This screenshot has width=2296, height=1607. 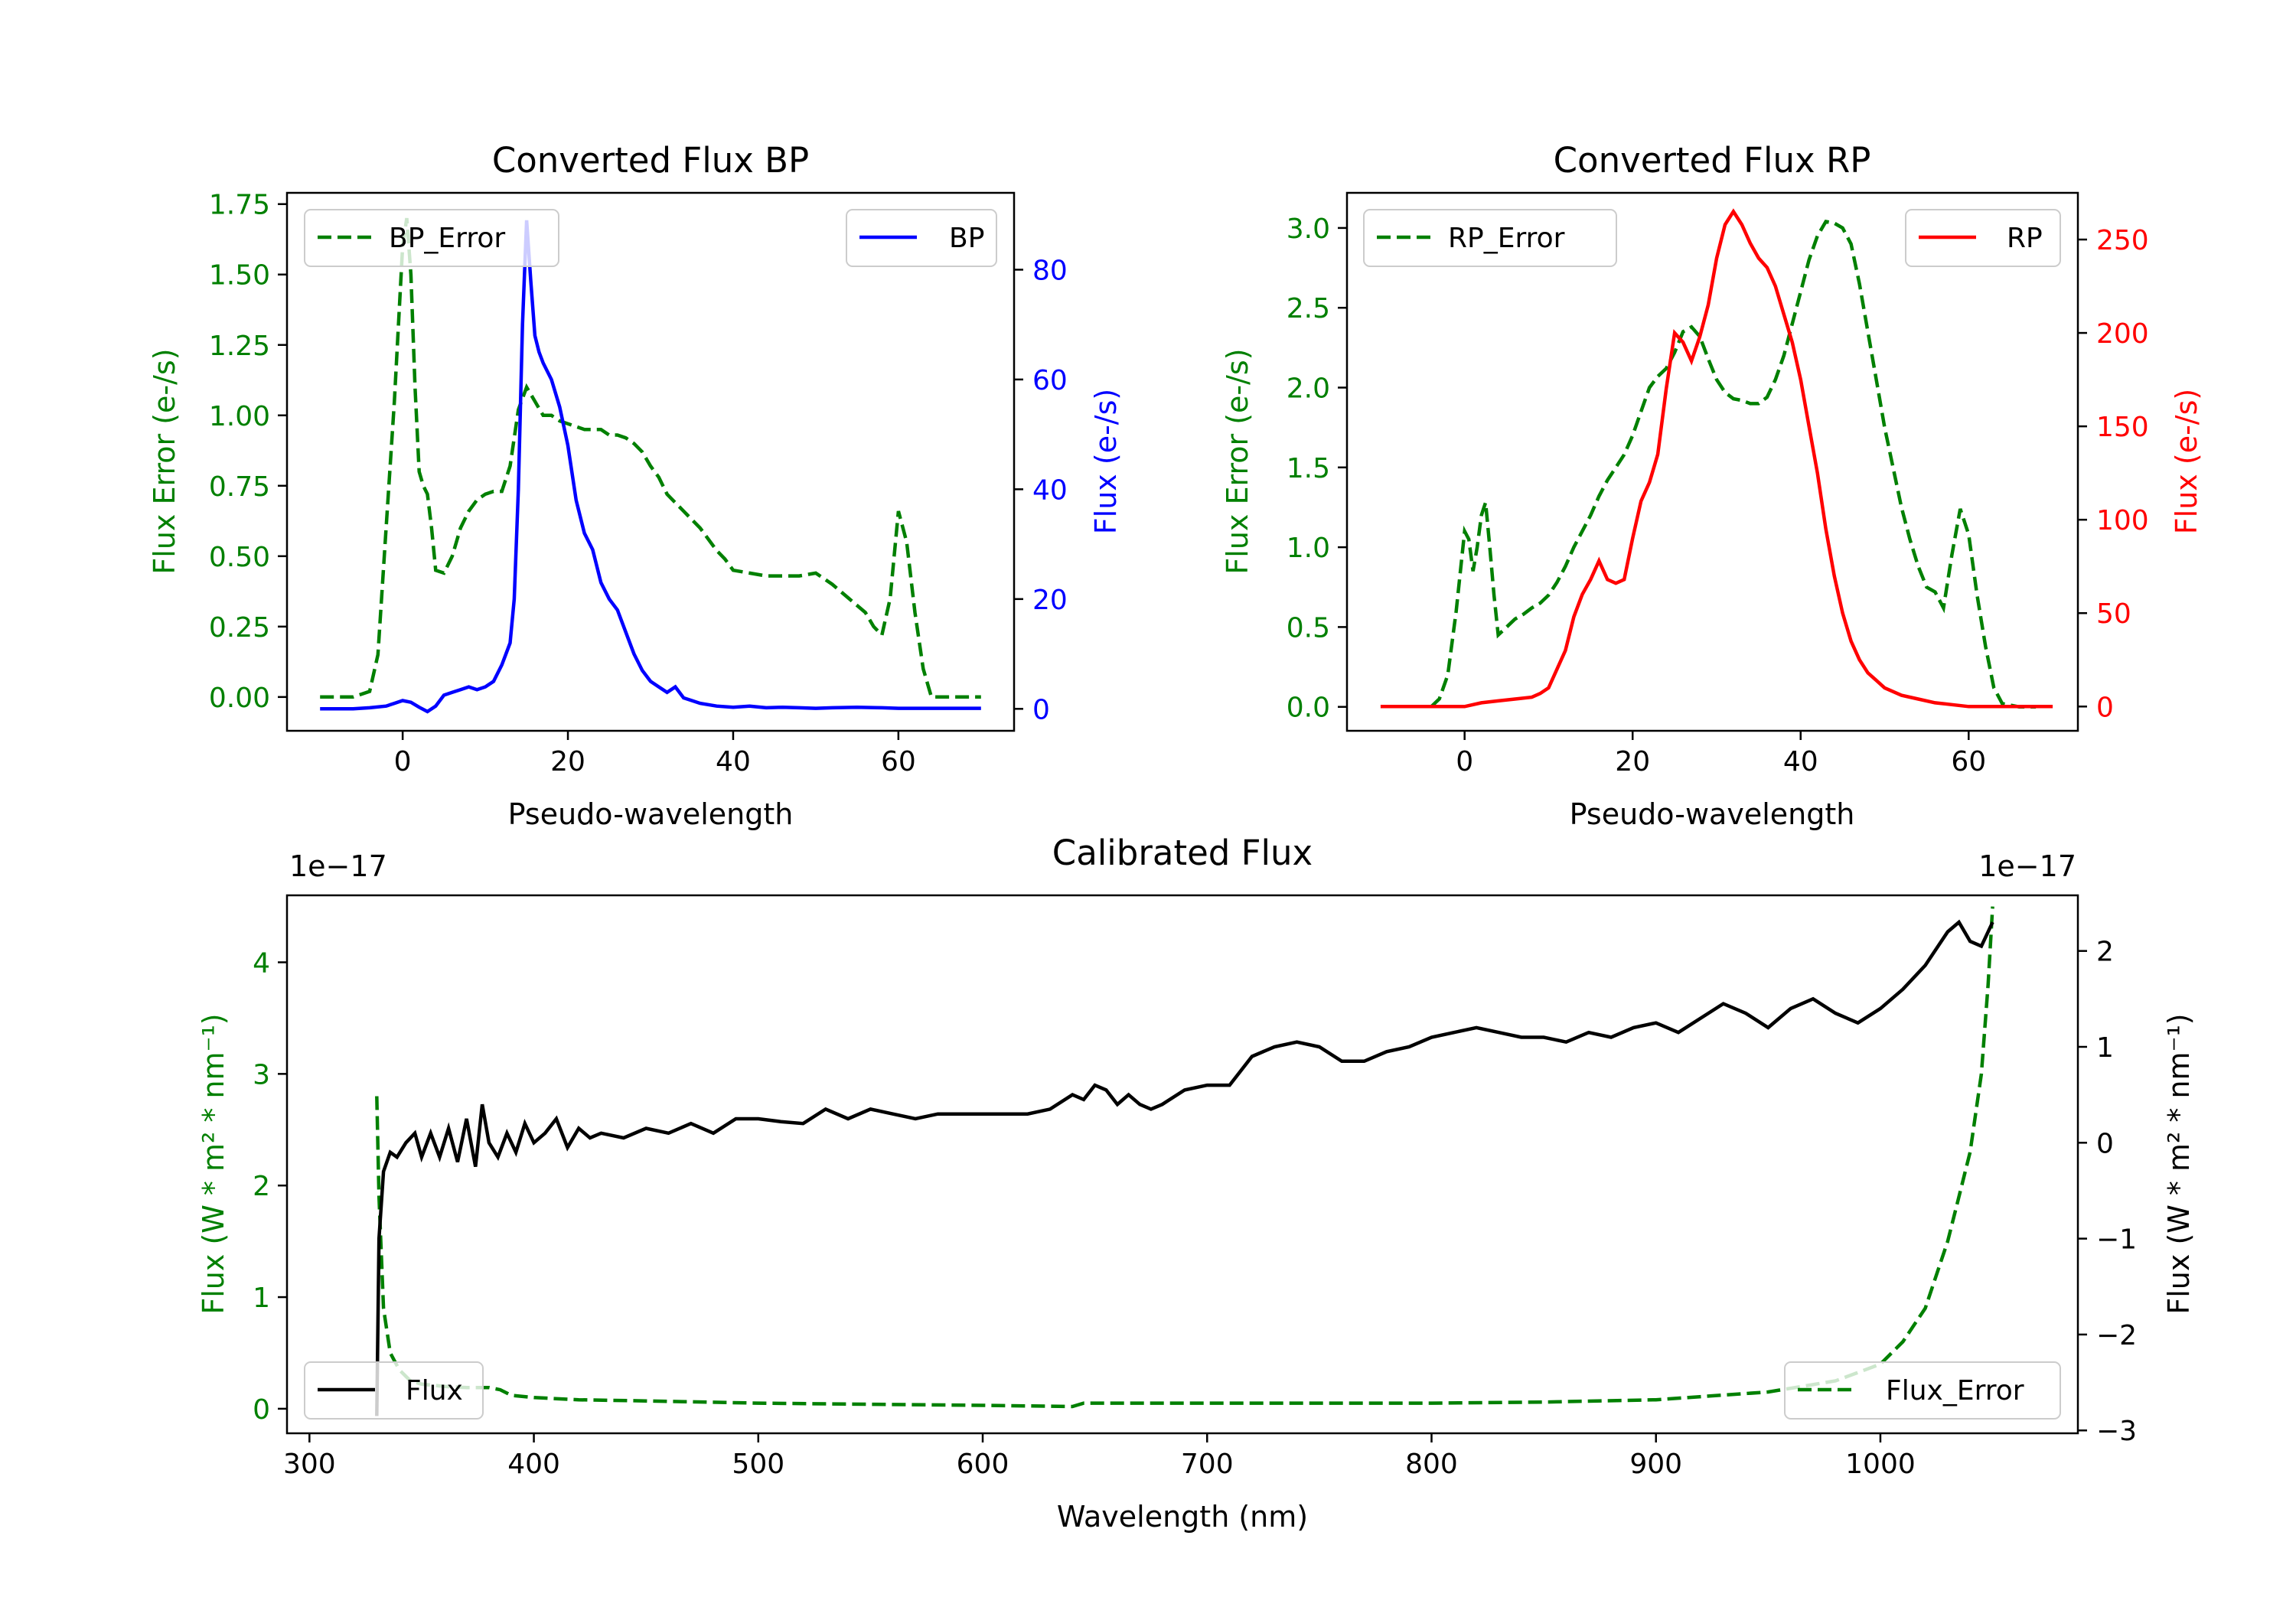 What do you see at coordinates (533, 1464) in the screenshot?
I see `cal-x-tick-label: 400` at bounding box center [533, 1464].